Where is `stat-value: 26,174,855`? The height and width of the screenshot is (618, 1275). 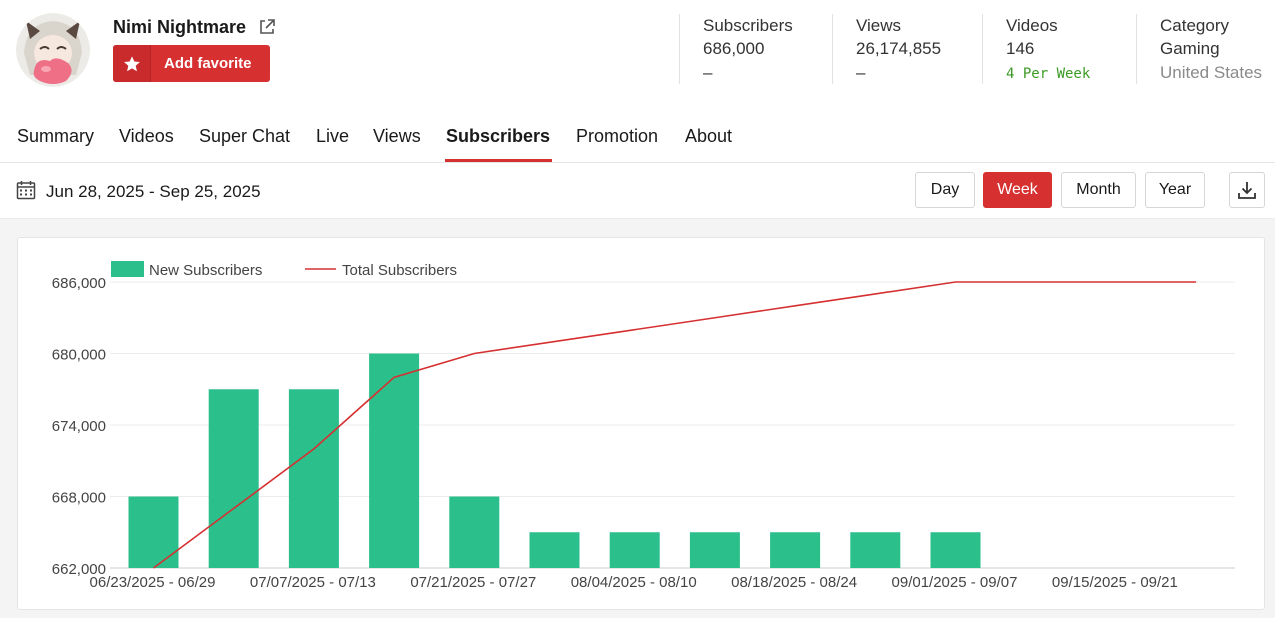
stat-value: 26,174,855 is located at coordinates (899, 48).